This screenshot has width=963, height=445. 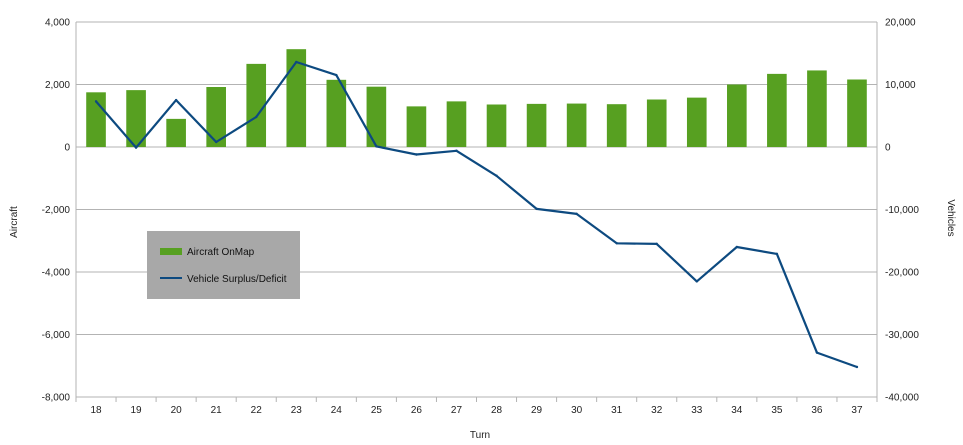 I want to click on right-axis-title: Vehicles, so click(x=950, y=217).